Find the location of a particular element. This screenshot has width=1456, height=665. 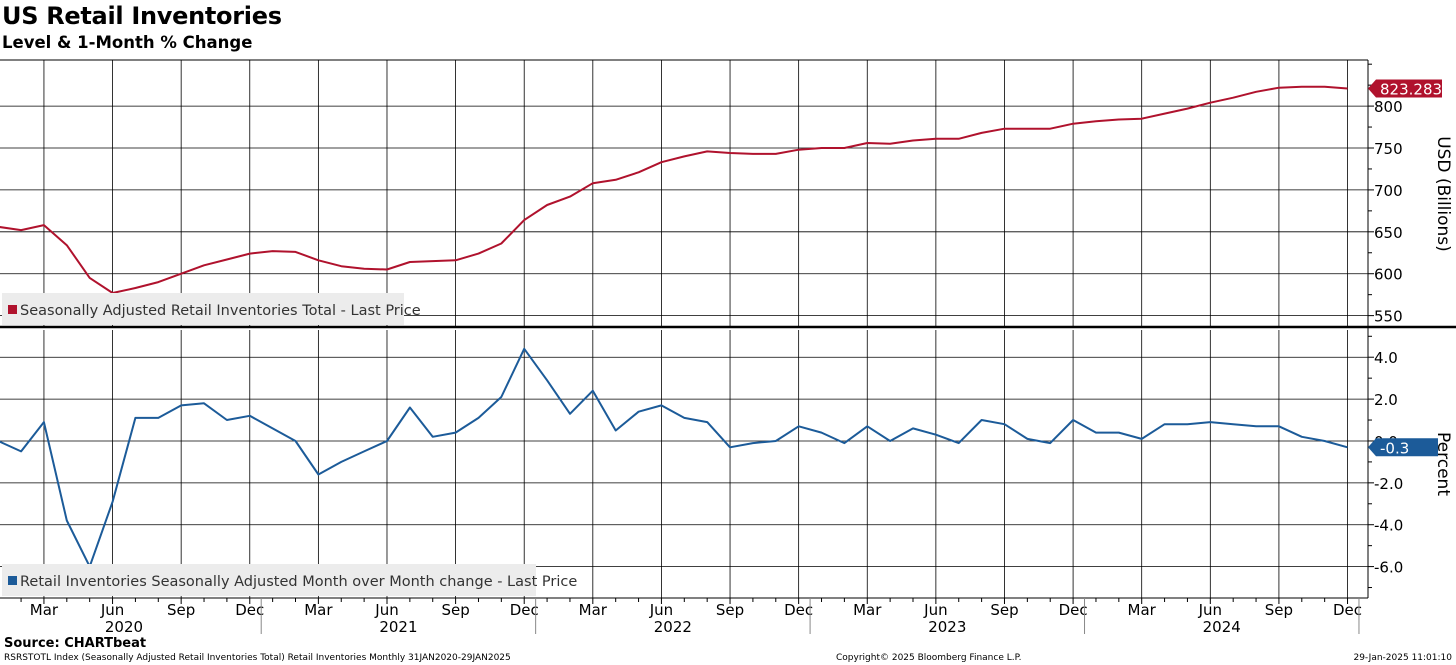

chart-title: US Retail Inventories is located at coordinates (142, 16).